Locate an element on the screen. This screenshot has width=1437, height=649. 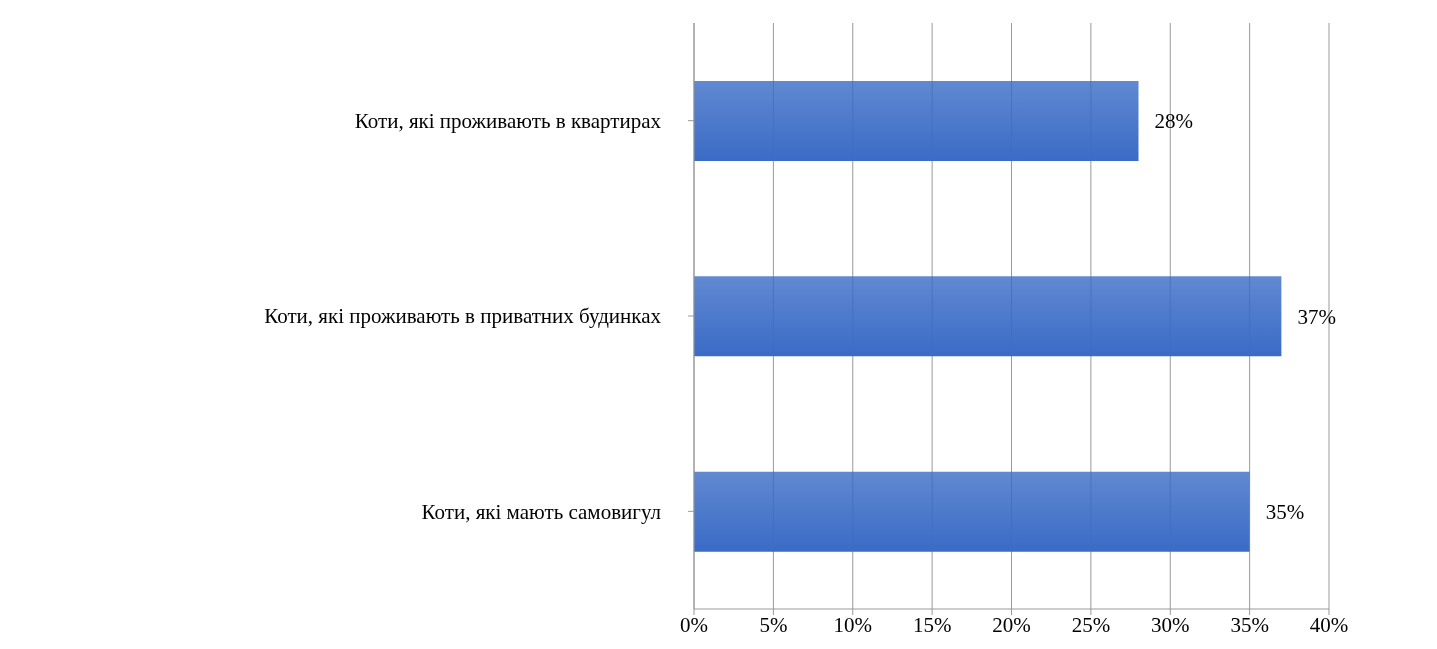
x-tick-label: 10% is located at coordinates (852, 624).